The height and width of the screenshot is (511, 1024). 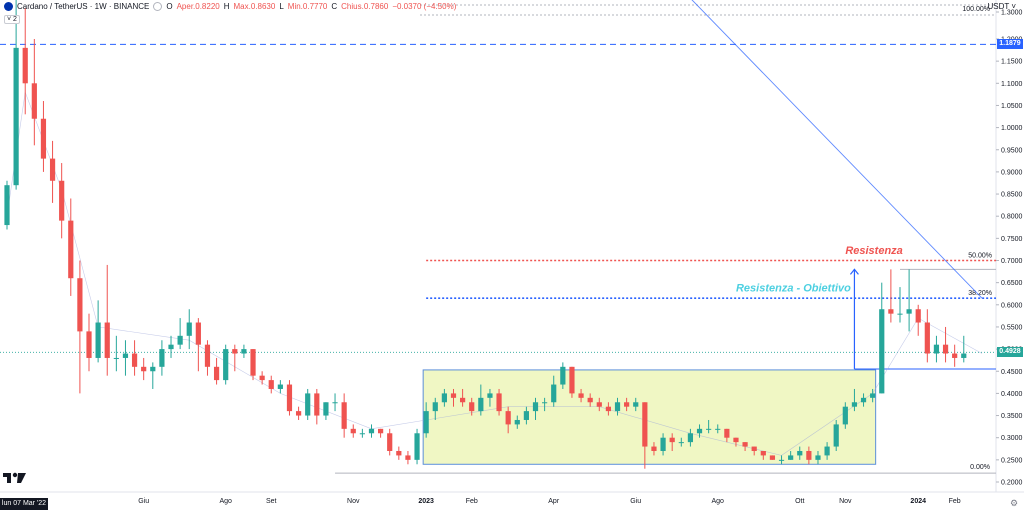 What do you see at coordinates (980, 256) in the screenshot?
I see `fib-level-label: 50.00%` at bounding box center [980, 256].